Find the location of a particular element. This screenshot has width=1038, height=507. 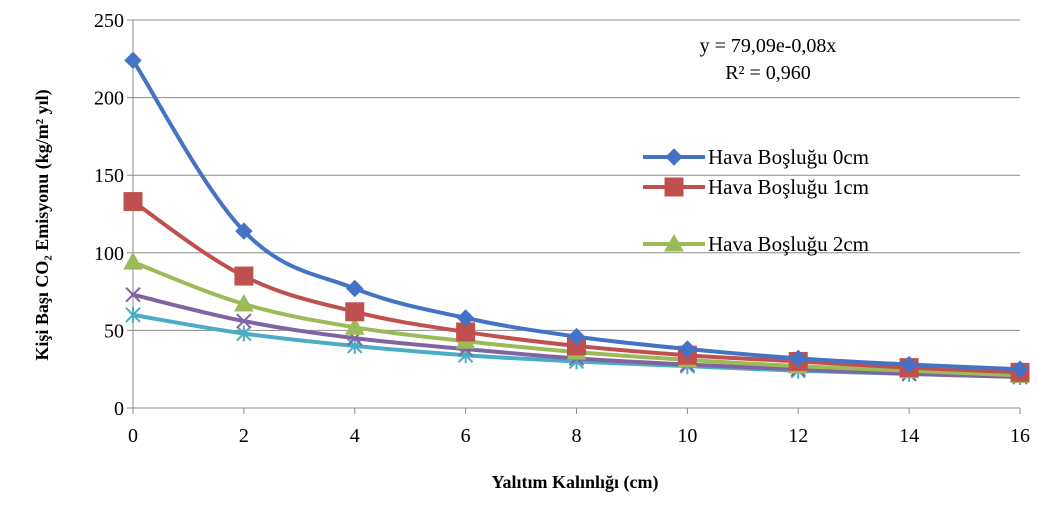

trendline-r-squared: R² = 0,960 is located at coordinates (768, 73).